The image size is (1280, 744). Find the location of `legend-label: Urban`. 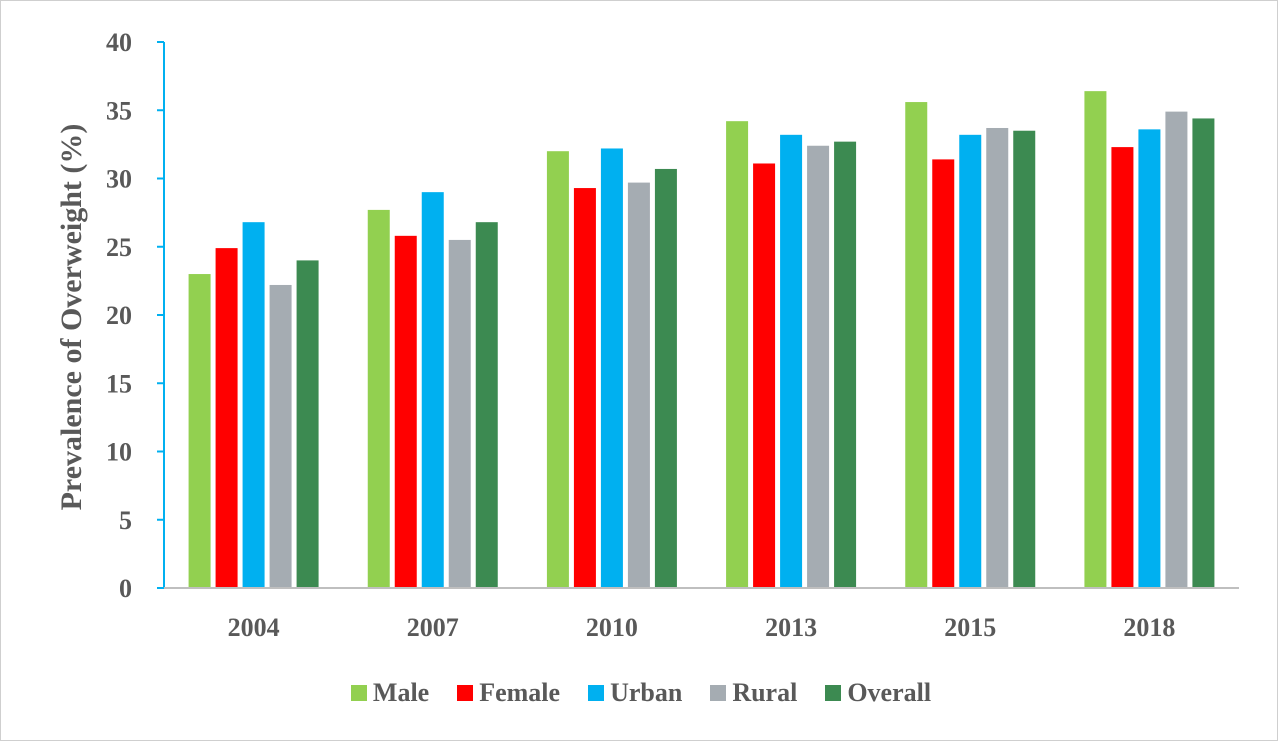

legend-label: Urban is located at coordinates (646, 692).